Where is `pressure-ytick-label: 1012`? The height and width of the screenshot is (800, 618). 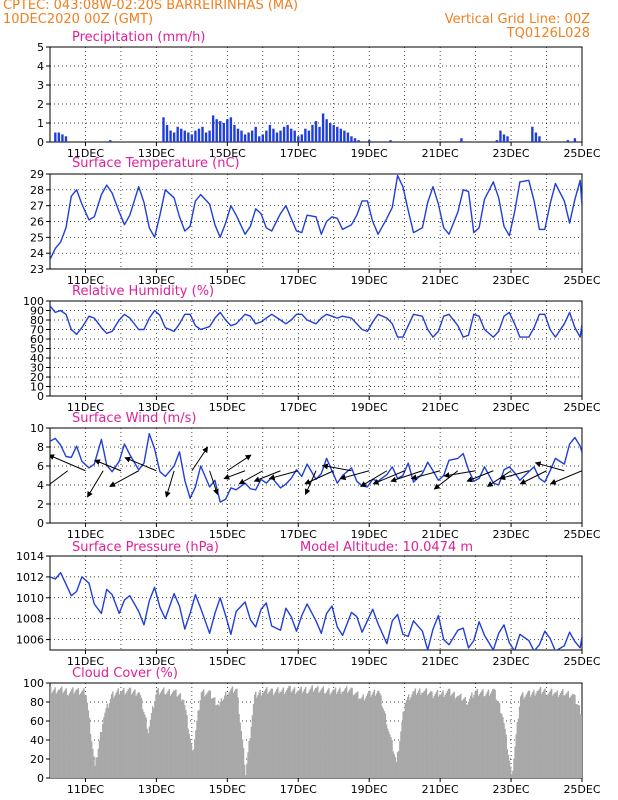 pressure-ytick-label: 1012 is located at coordinates (30, 577).